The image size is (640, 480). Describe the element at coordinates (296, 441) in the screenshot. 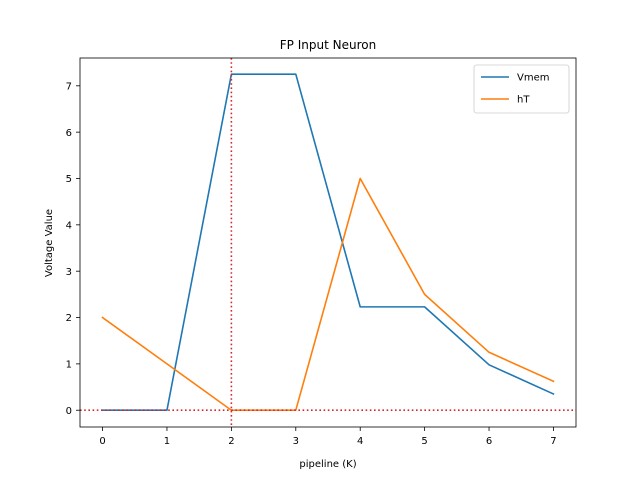

I see `x-tick-label: 3` at that location.